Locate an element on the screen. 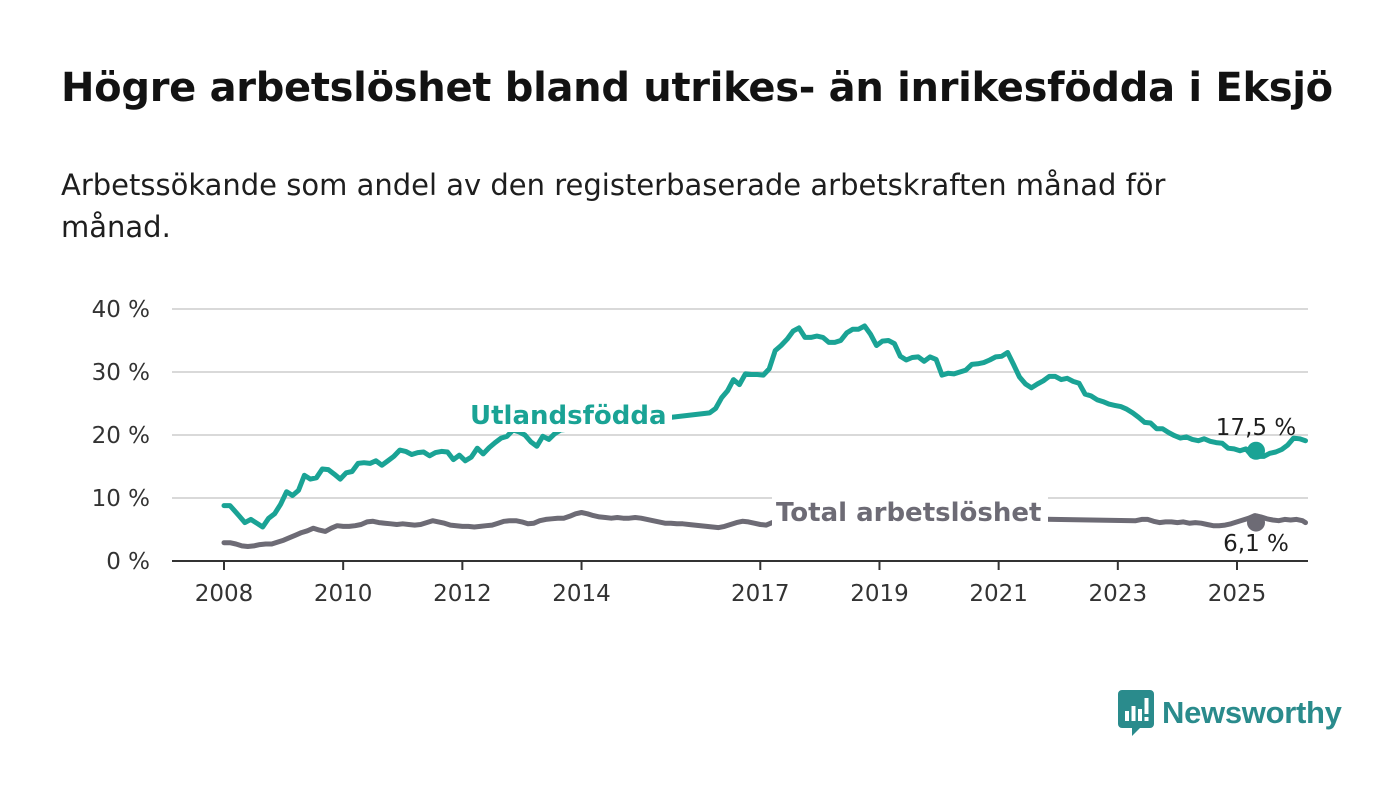  series-labels: Utlandsfödda Total arbetslöshet is located at coordinates (757, 464).